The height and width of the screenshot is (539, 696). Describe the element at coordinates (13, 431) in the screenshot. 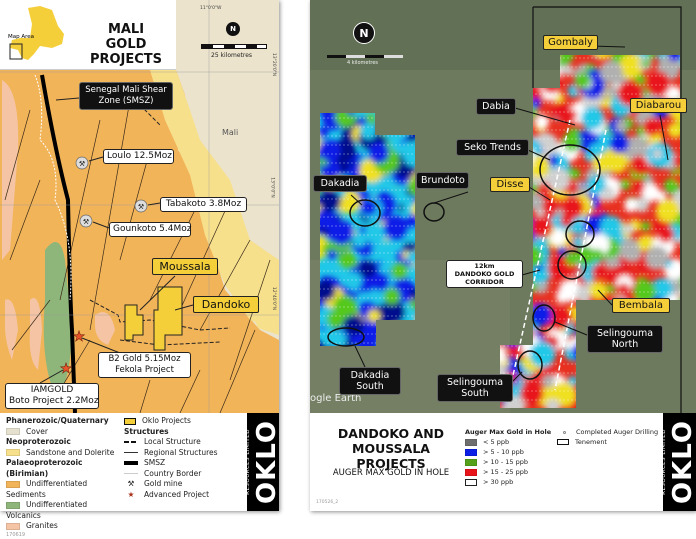

I see `cover-swatch` at that location.